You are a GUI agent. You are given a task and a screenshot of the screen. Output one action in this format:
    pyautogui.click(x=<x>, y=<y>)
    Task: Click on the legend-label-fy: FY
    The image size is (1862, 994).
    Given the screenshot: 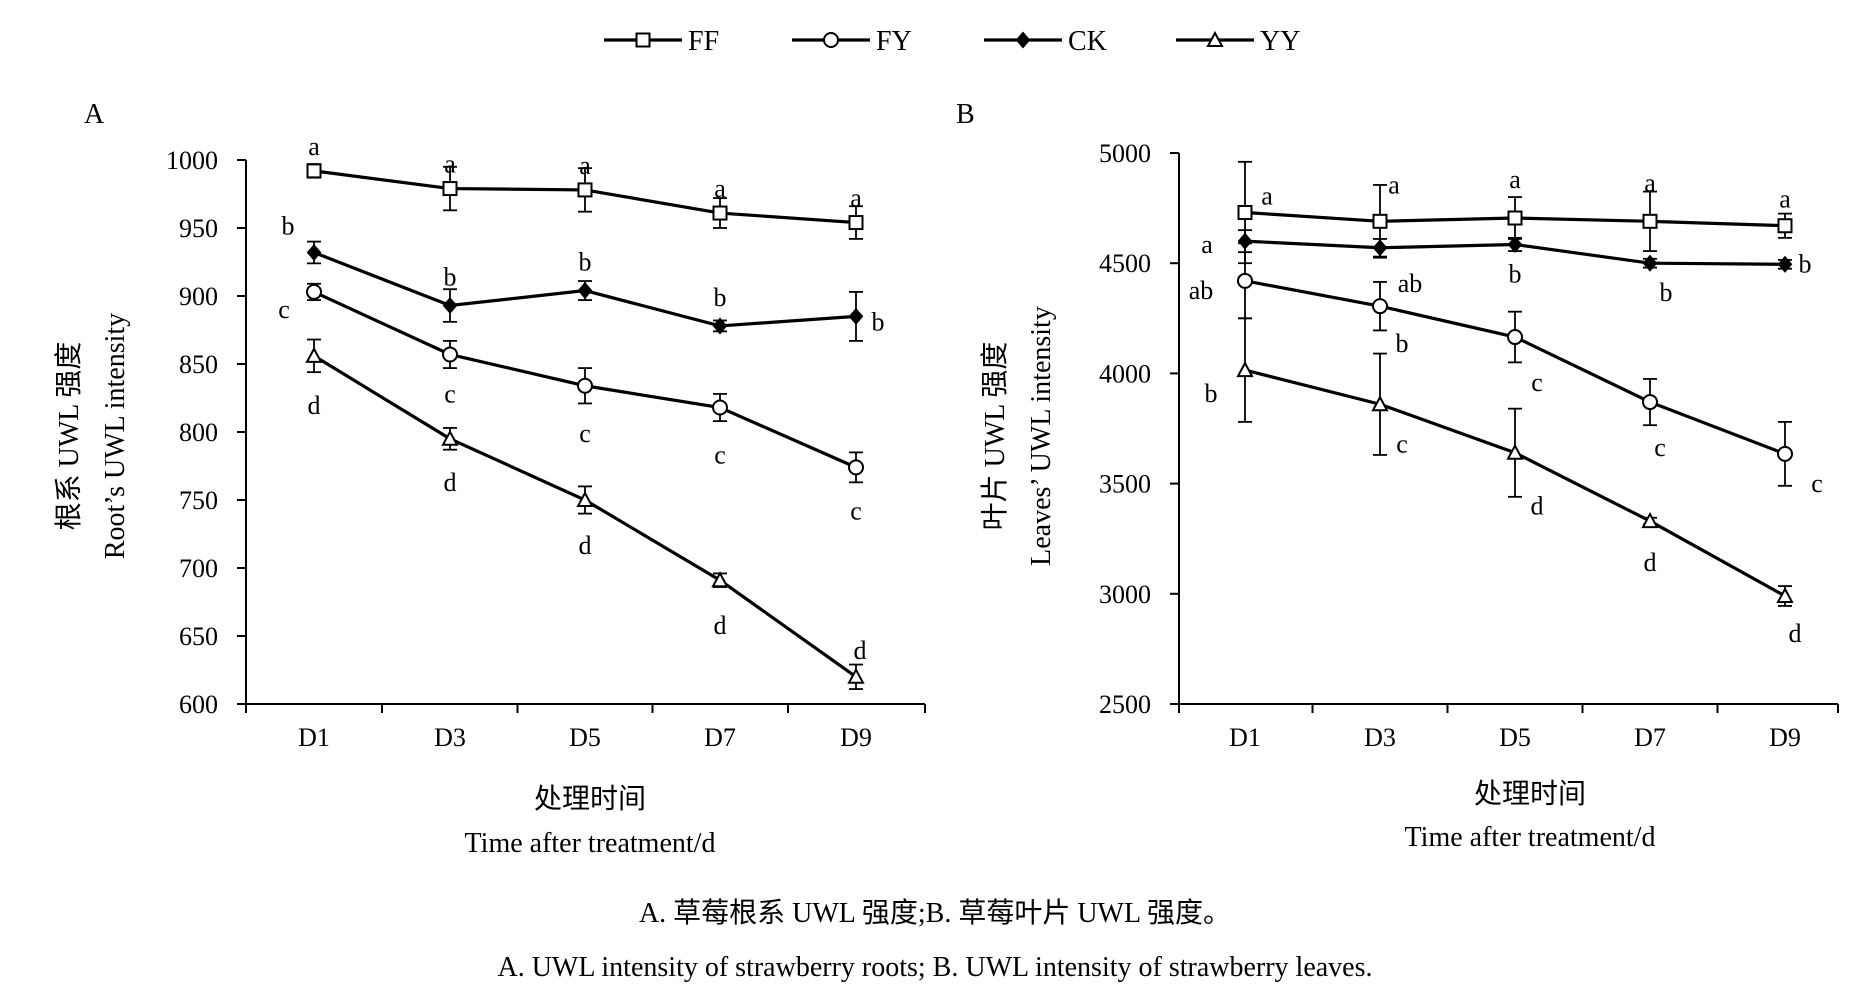 What is the action you would take?
    pyautogui.click(x=894, y=41)
    